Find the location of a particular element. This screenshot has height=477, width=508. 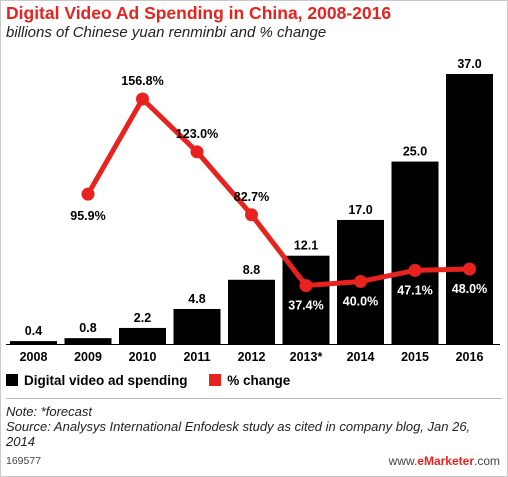

x-tick-label: 2016 is located at coordinates (470, 357).